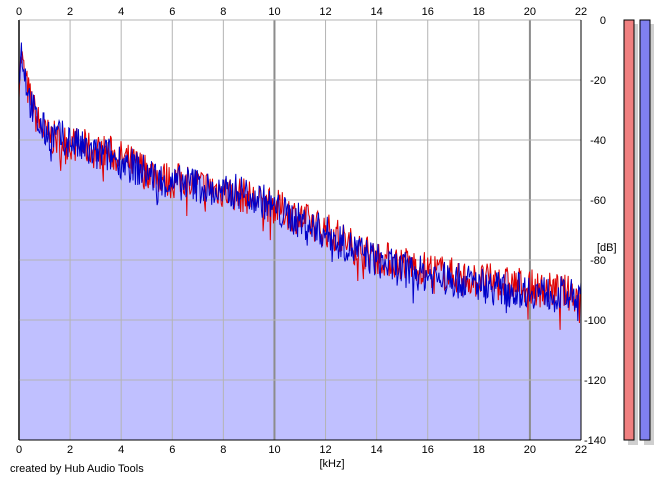 Image resolution: width=664 pixels, height=481 pixels. Describe the element at coordinates (479, 12) in the screenshot. I see `x-tick-top-18: 18` at that location.